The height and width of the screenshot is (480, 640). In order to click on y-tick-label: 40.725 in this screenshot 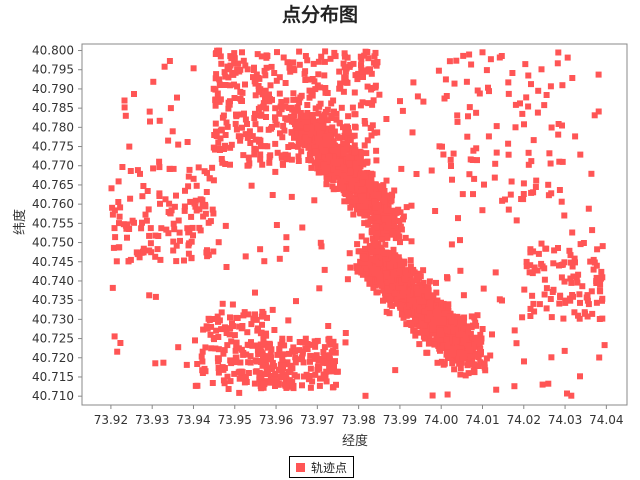, I will do `click(53, 339)`.